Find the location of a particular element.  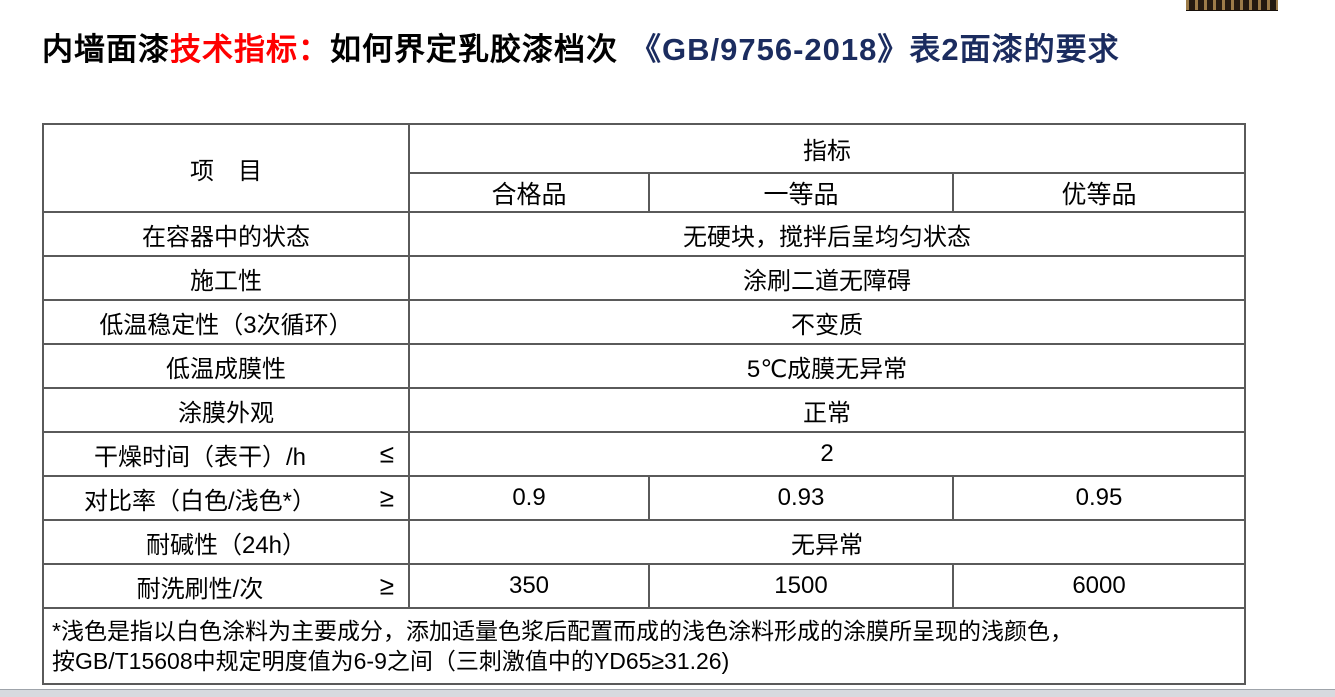

table-row: 对比率（白色/浅色*） ≥ 0.9 0.93 0.95 is located at coordinates (644, 498).